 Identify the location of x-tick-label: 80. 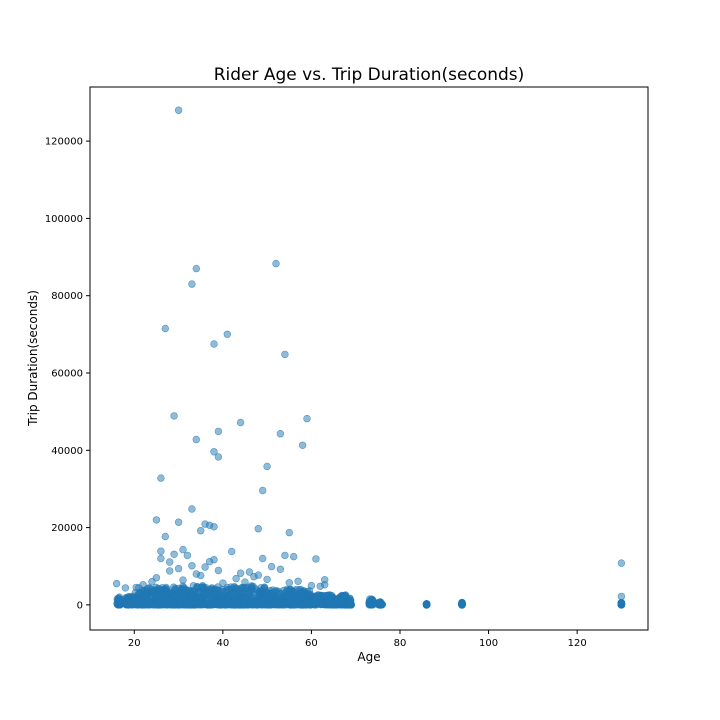
(400, 643).